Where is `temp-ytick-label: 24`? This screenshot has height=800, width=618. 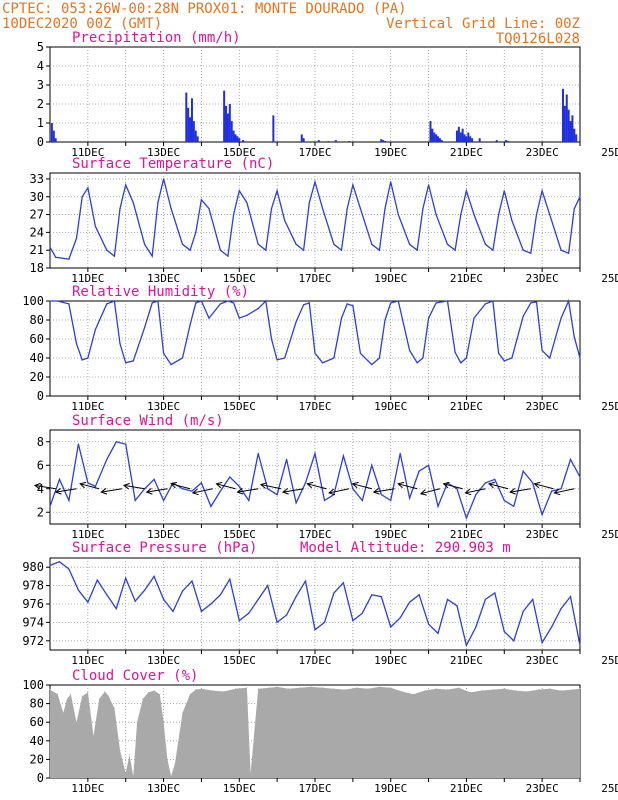
temp-ytick-label: 24 is located at coordinates (37, 232).